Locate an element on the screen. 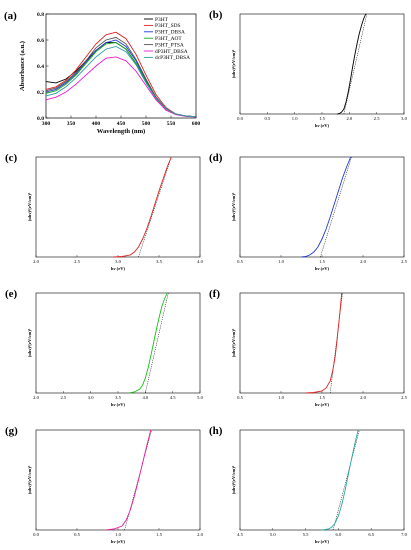 This screenshot has height=550, width=411. panel-f: (f) 0.5 1.0 1.5 2.0 2.5 hν (eV) (αhν)²(eV/cm)² is located at coordinates (308, 347).